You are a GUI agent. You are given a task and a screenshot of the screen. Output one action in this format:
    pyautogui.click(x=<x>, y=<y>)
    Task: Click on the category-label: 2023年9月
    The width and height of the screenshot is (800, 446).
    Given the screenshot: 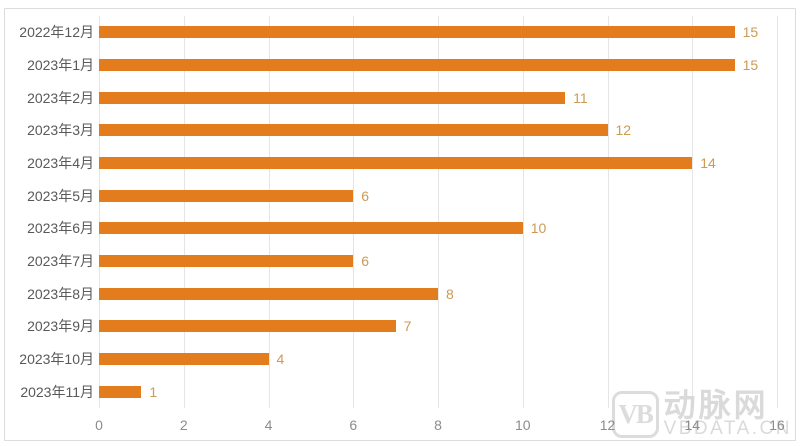 What is the action you would take?
    pyautogui.click(x=60, y=326)
    